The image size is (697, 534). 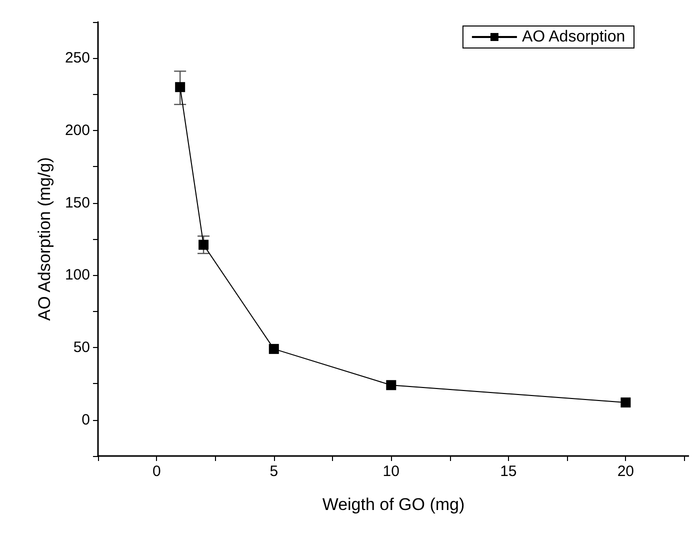 What do you see at coordinates (77, 203) in the screenshot?
I see `y-tick-label: 150` at bounding box center [77, 203].